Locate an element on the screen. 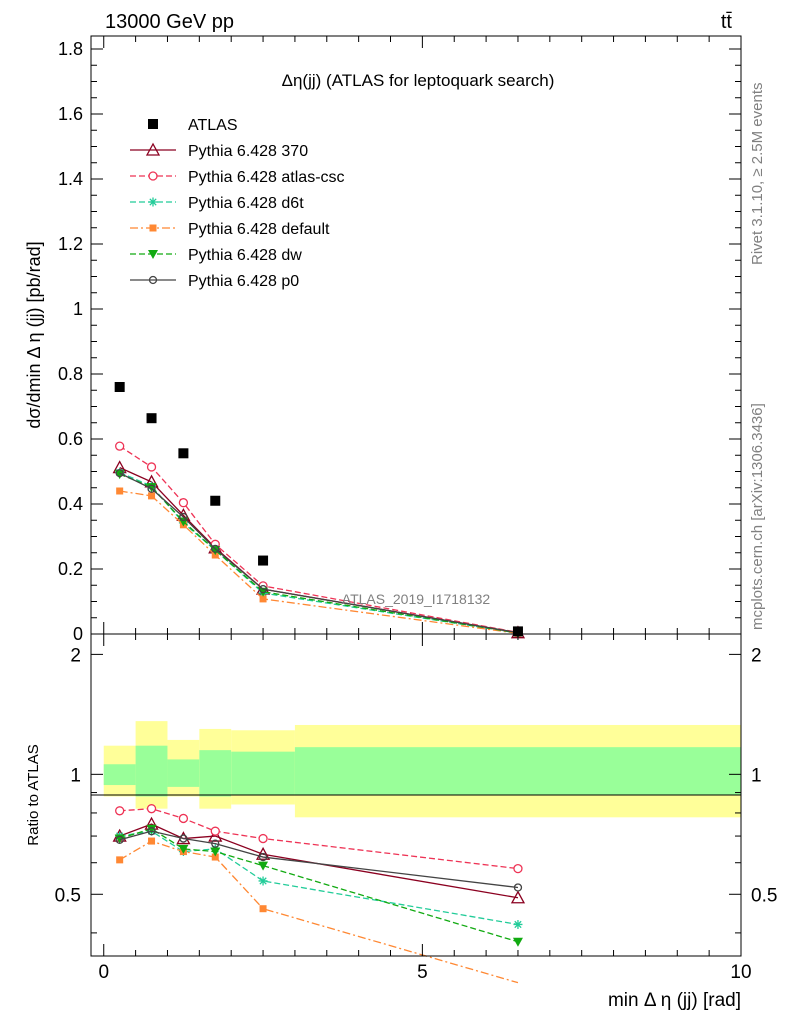 The width and height of the screenshot is (786, 1024). rivet-label: Rivet 3.1.10, ≥ 2.5M events is located at coordinates (757, 174).